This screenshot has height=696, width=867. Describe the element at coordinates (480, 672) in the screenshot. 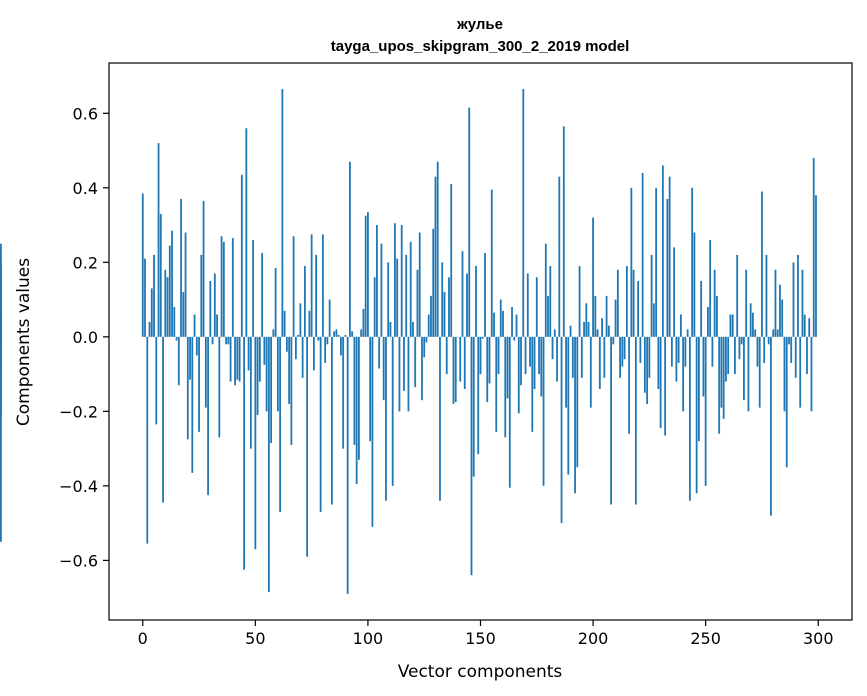

I see `x-axis-label: Vector components` at that location.